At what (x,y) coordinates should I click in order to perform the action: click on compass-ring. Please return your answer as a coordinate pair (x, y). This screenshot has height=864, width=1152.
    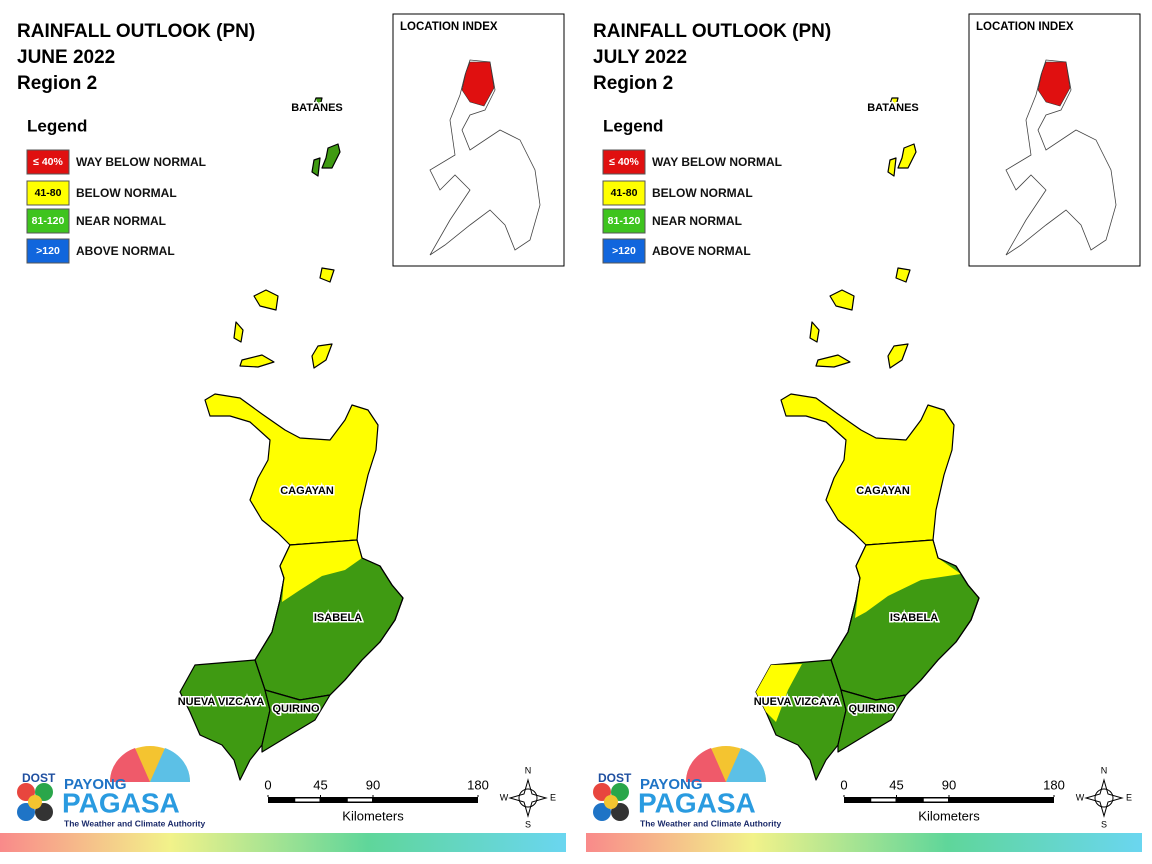
    Looking at the image, I should click on (1104, 798).